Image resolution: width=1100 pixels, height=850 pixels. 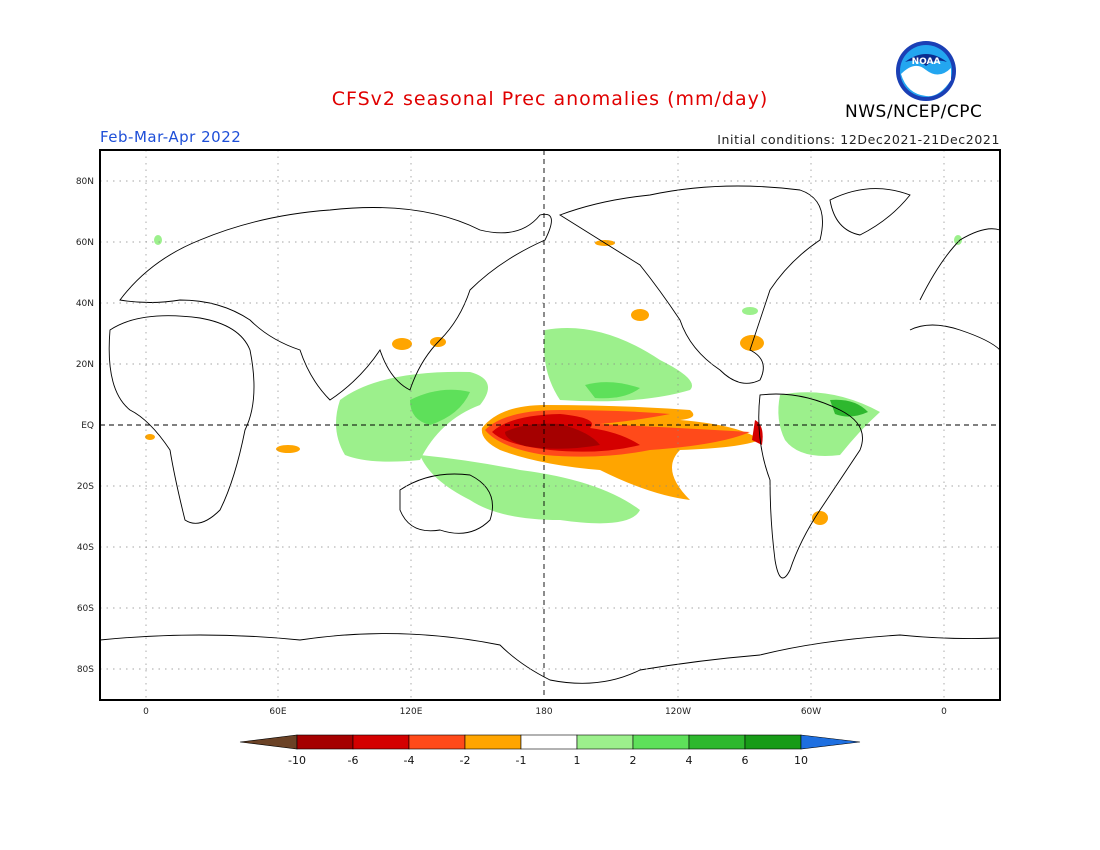 What do you see at coordinates (465, 760) in the screenshot?
I see `colorbar-label: -2` at bounding box center [465, 760].